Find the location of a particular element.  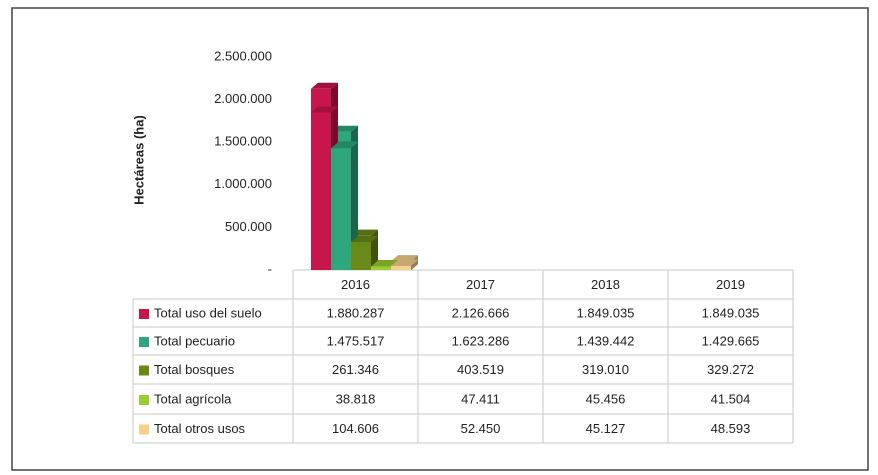

y-tick-label: 1.000.000 is located at coordinates (243, 183).